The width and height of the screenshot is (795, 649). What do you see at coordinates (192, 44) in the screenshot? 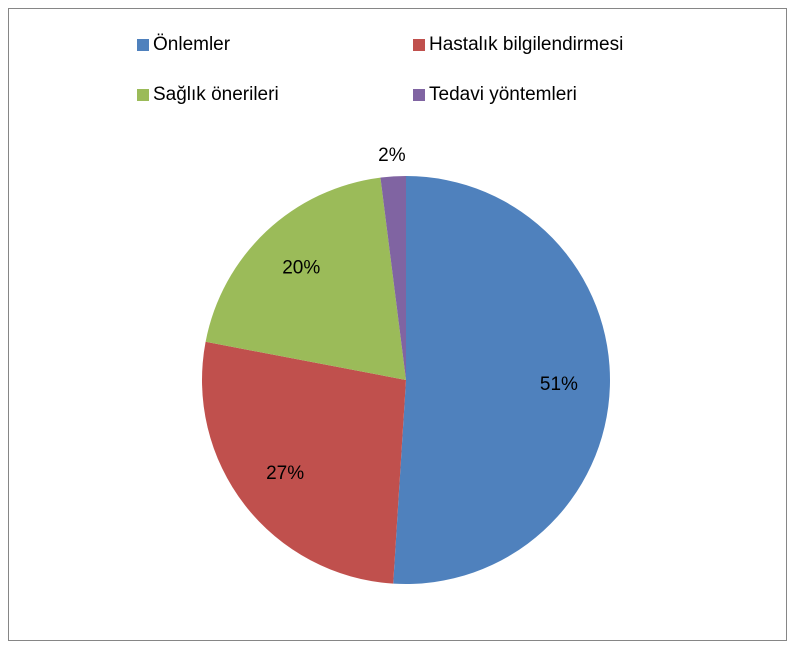
I see `legend-label: Önlemler` at bounding box center [192, 44].